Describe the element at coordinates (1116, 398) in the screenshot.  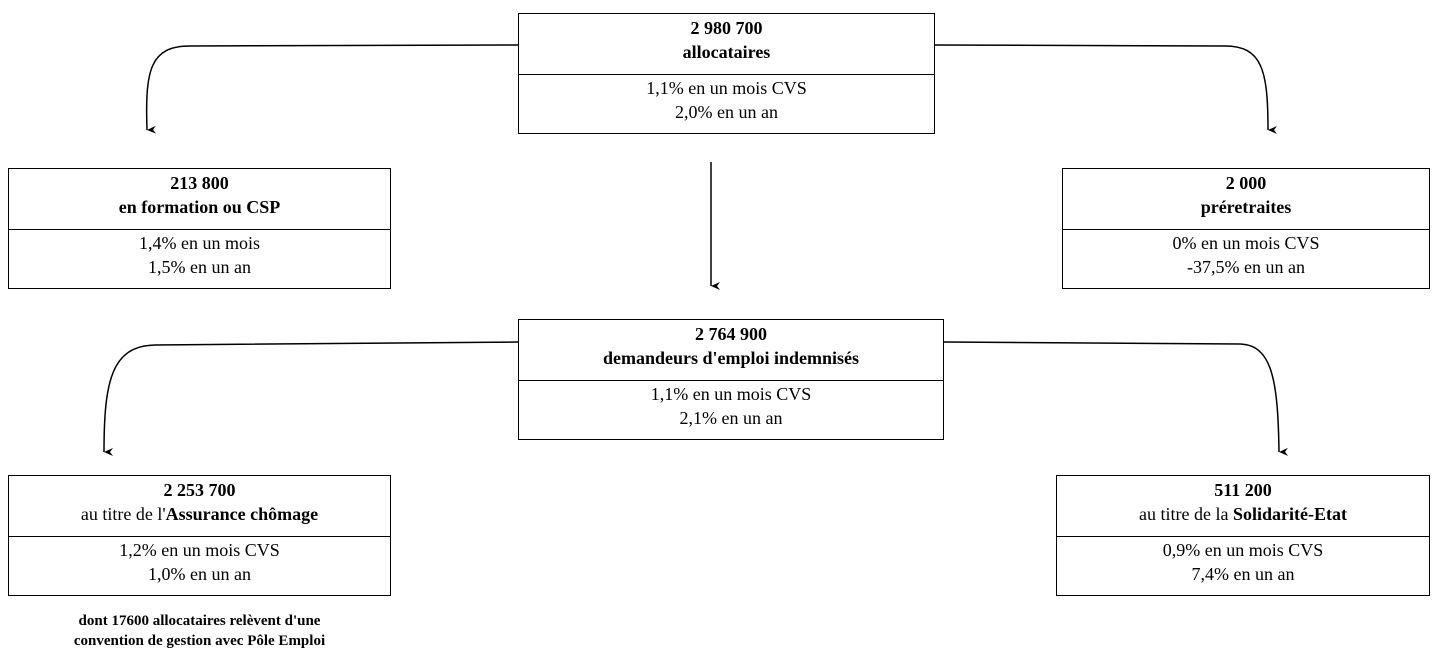
I see `arrow-indemnises-to-solidarite` at that location.